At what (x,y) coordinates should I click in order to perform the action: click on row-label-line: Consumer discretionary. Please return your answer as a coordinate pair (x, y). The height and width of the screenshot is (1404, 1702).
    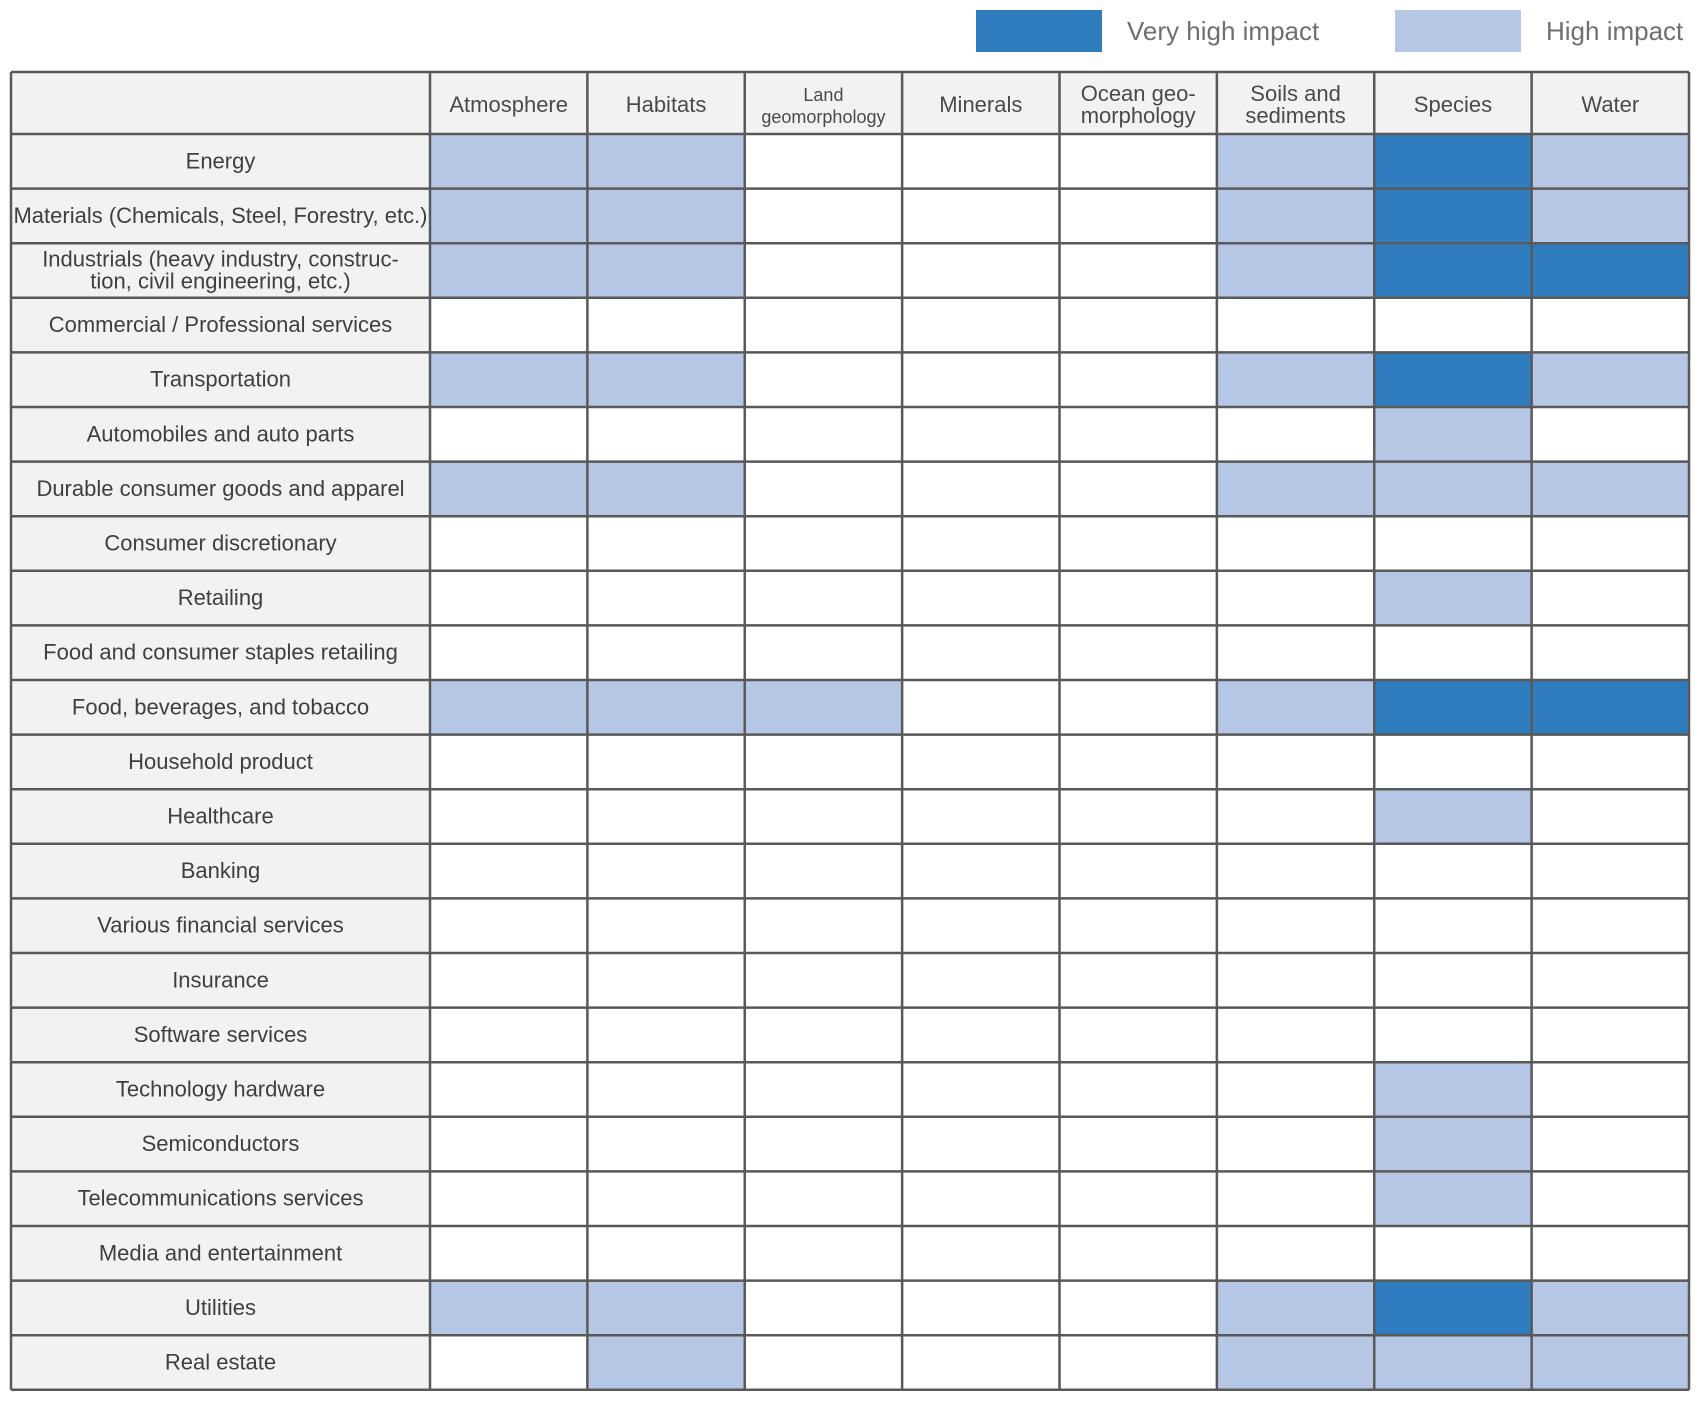
    Looking at the image, I should click on (220, 543).